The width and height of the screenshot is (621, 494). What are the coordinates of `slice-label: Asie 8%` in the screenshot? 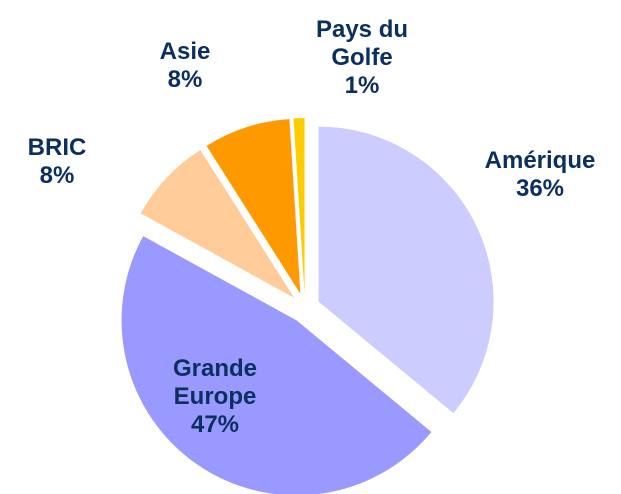 It's located at (185, 66).